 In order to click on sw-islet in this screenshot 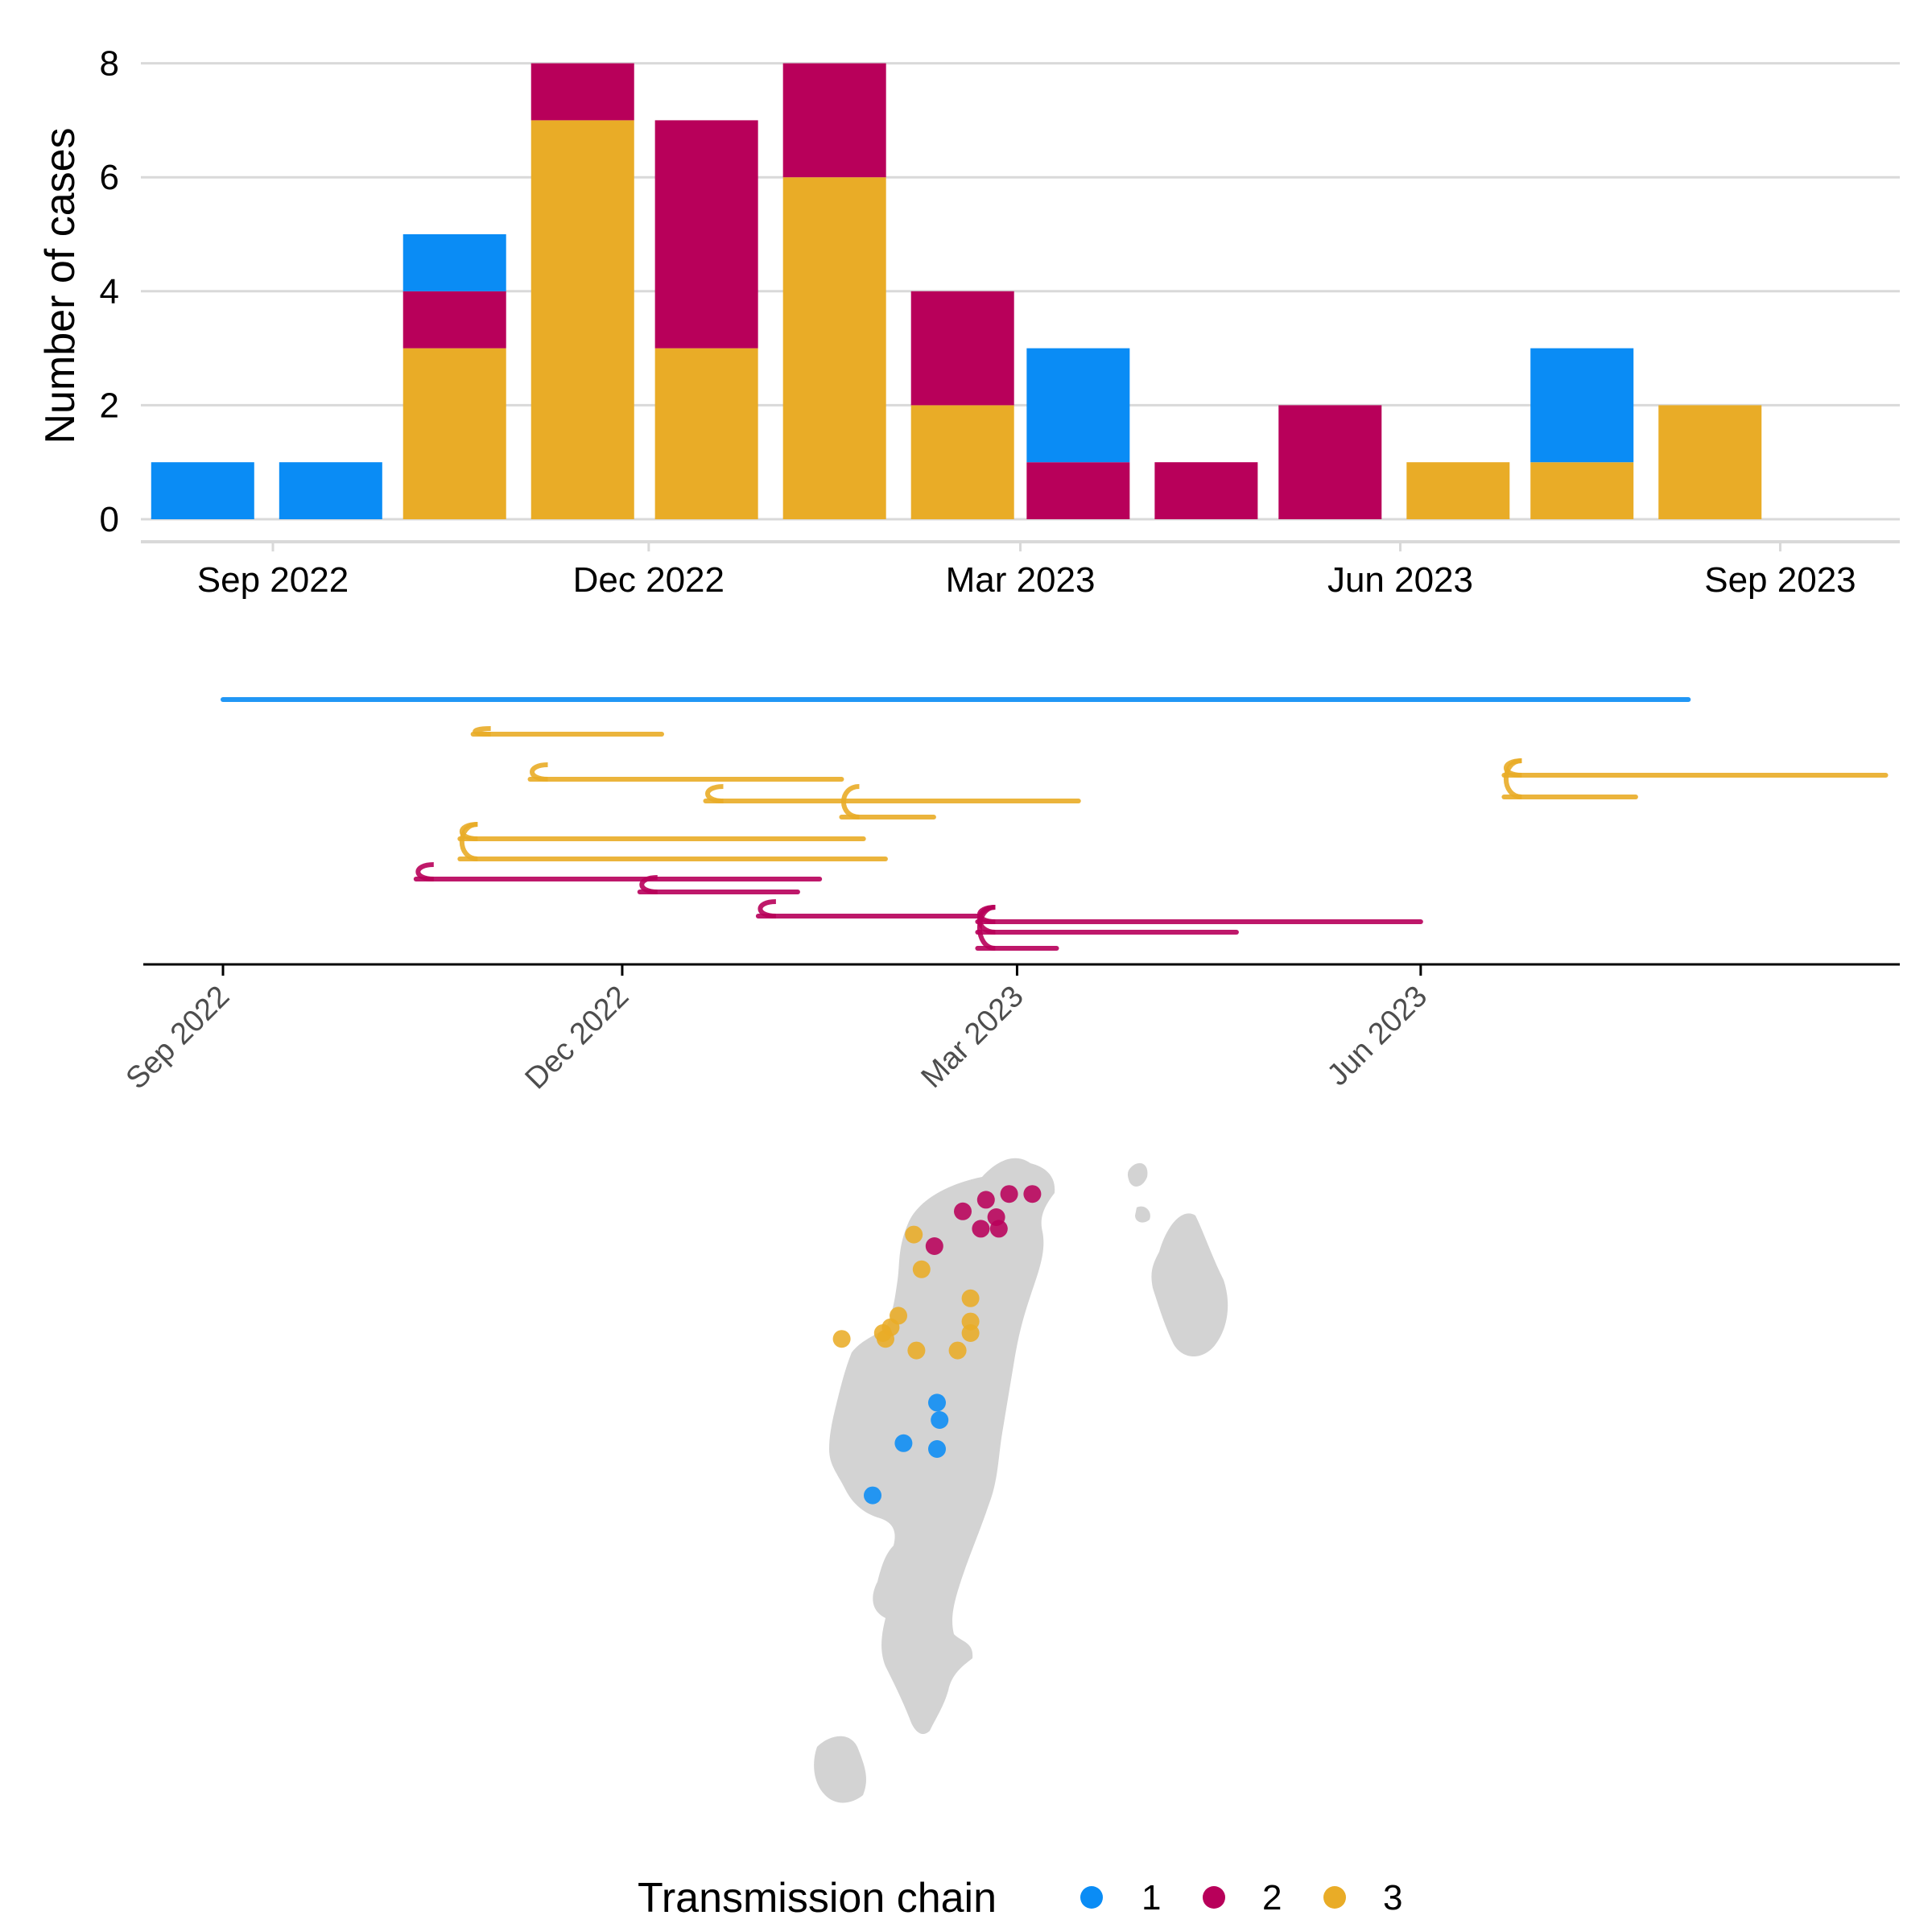, I will do `click(882, 1604)`.